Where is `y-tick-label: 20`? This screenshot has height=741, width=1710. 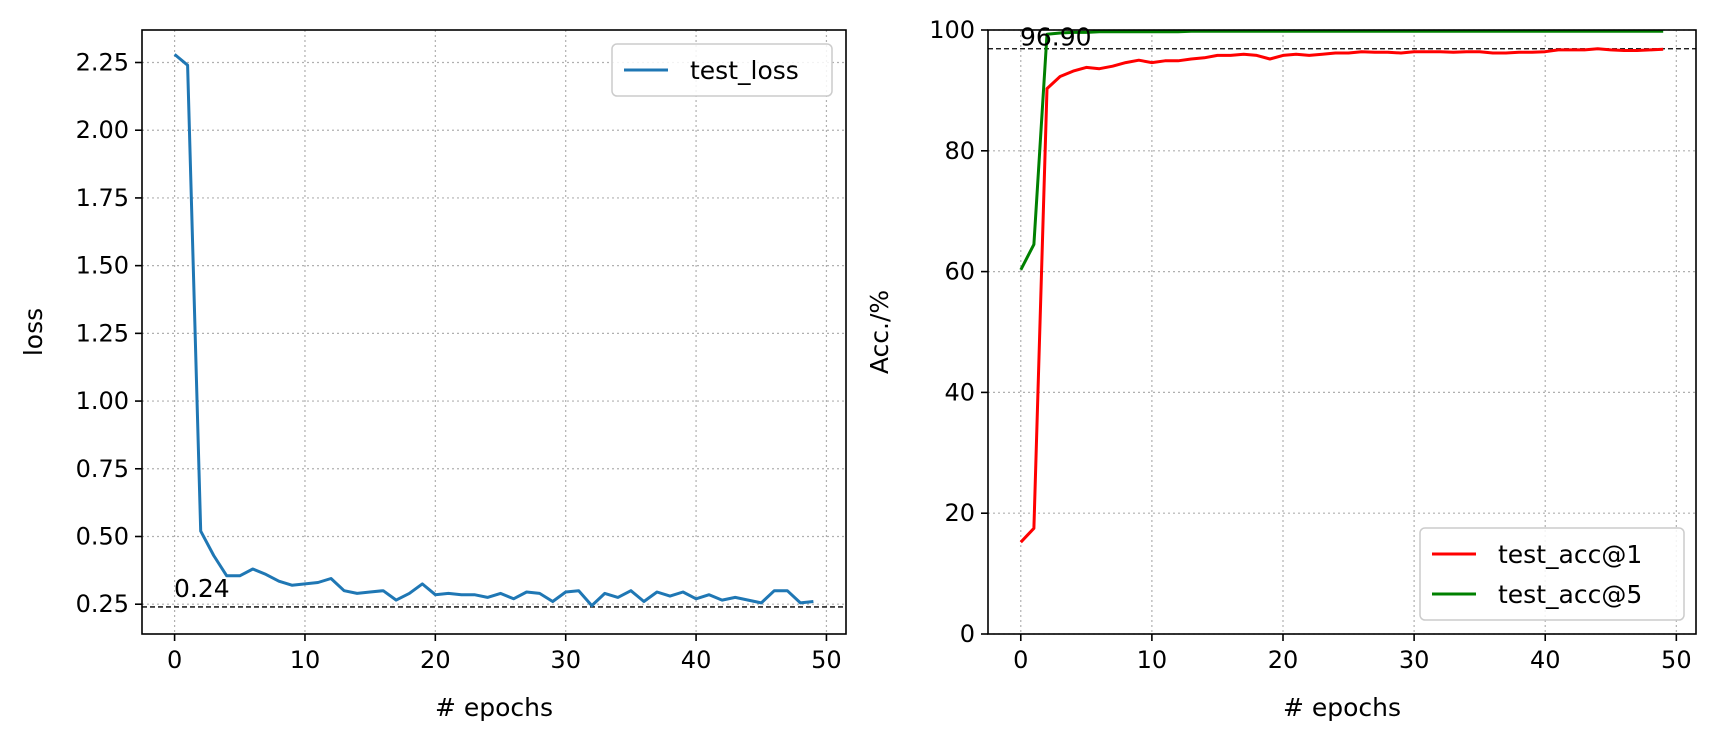 y-tick-label: 20 is located at coordinates (959, 513).